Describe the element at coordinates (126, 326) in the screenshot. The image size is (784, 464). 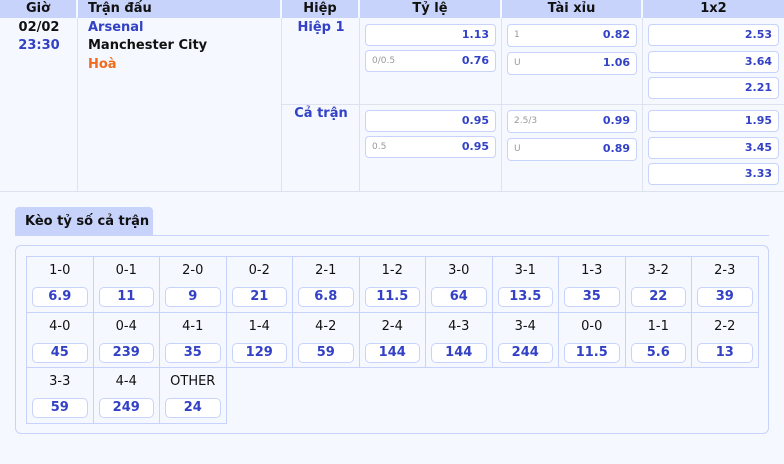
I see `score-label: 0-4` at that location.